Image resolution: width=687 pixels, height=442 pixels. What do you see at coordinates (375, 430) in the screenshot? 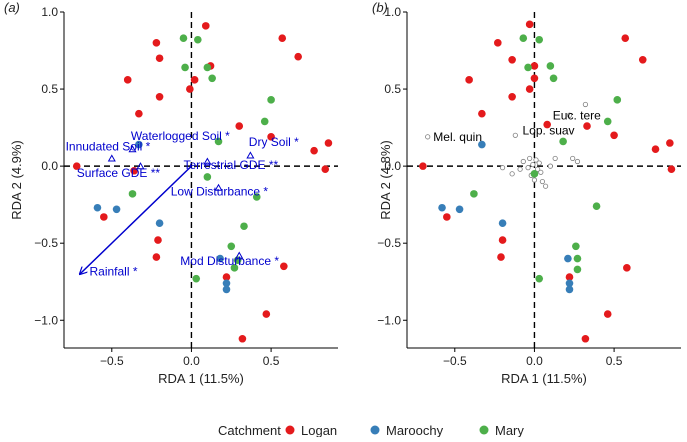
I see `legend-swatch-maroochy` at bounding box center [375, 430].